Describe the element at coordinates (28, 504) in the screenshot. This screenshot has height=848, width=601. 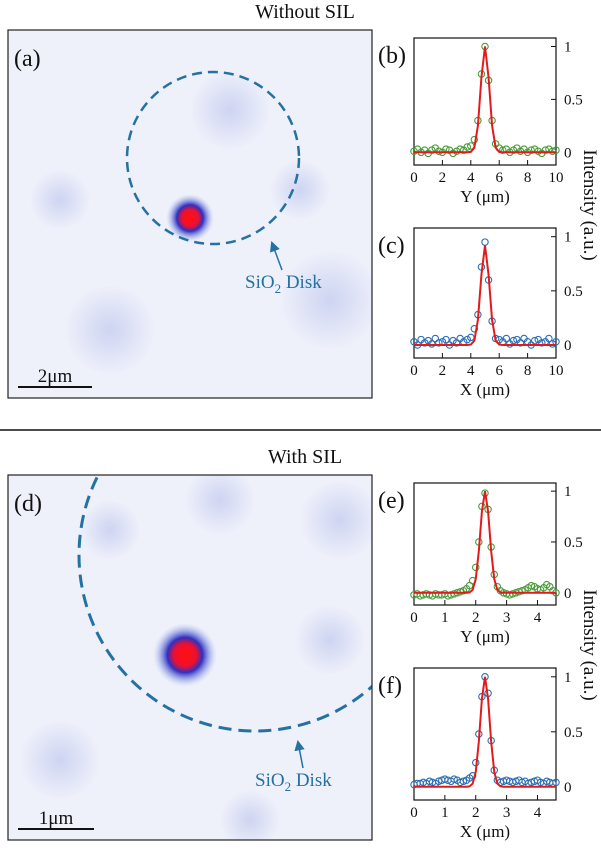
I see `panel-label: (d)` at that location.